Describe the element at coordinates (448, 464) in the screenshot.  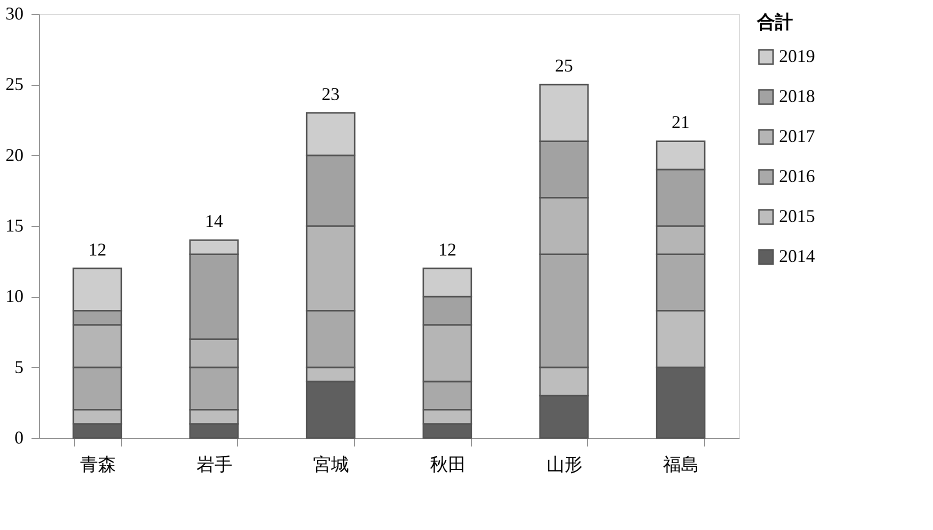
I see `x-tick-label: 秋田` at that location.